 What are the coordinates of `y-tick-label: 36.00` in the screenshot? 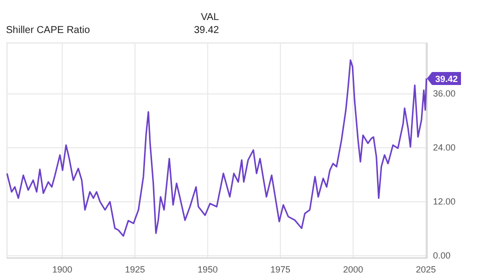 It's located at (444, 93).